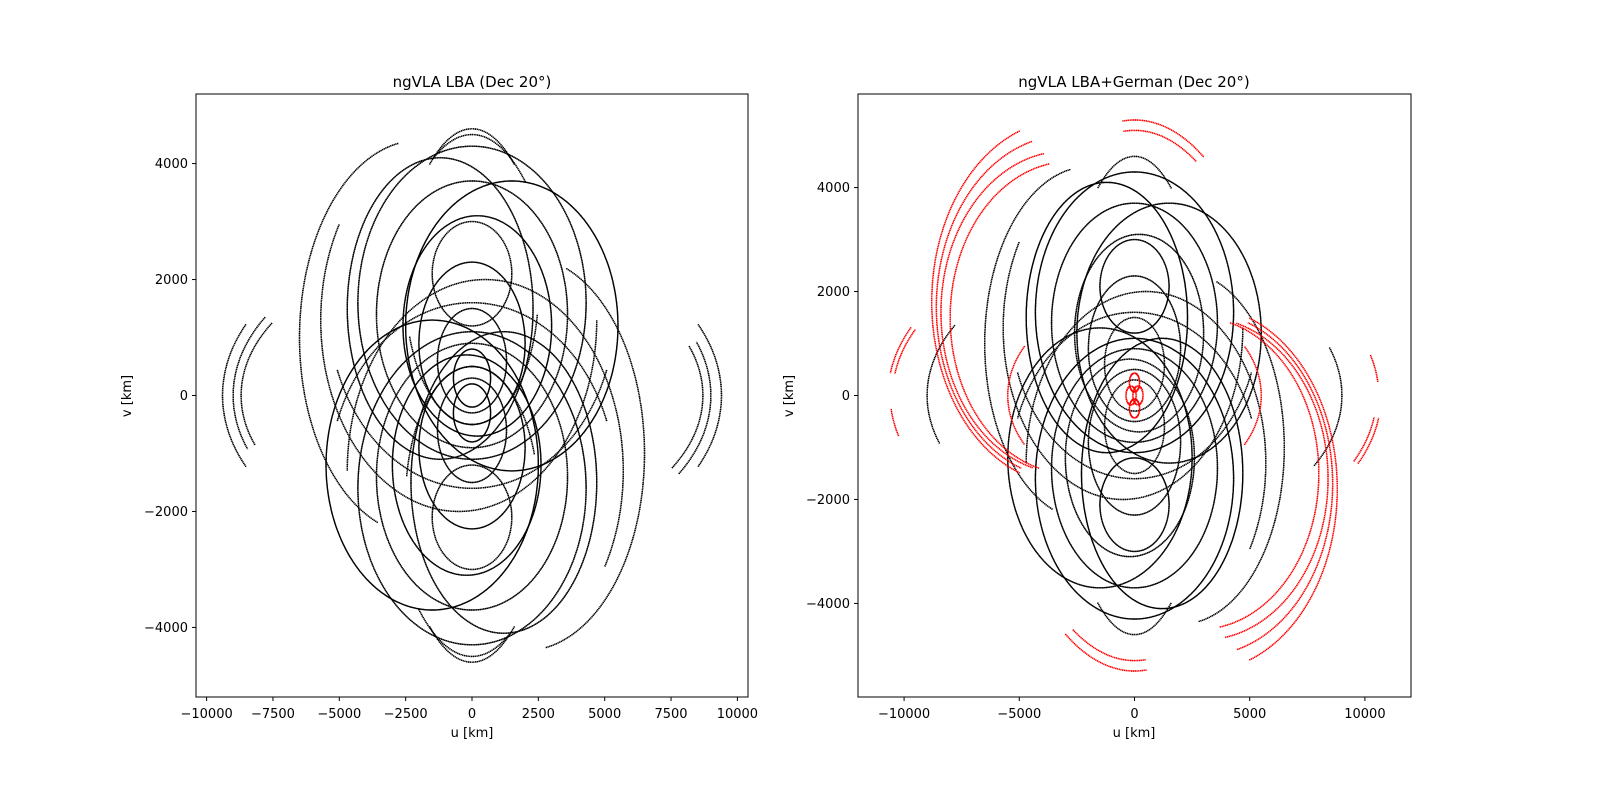 This screenshot has height=800, width=1600. Describe the element at coordinates (472, 733) in the screenshot. I see `left-x-axis-label: u [km]` at that location.